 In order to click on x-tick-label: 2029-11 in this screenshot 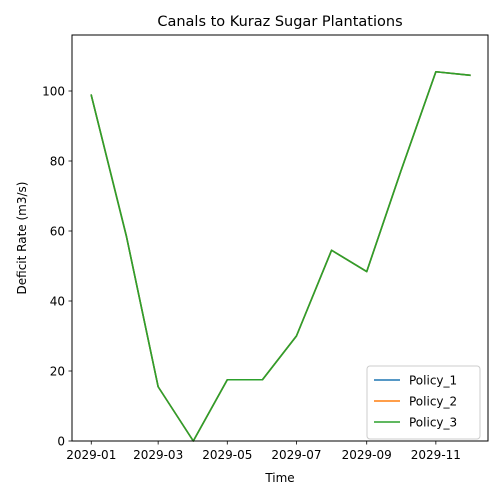, I will do `click(436, 455)`.